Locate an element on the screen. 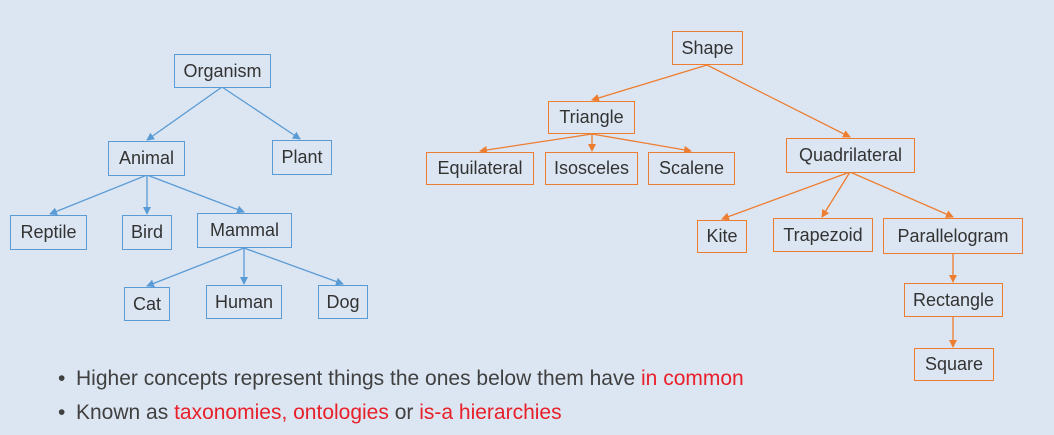 This screenshot has height=435, width=1054. node-parallelogram: Parallelogram is located at coordinates (953, 236).